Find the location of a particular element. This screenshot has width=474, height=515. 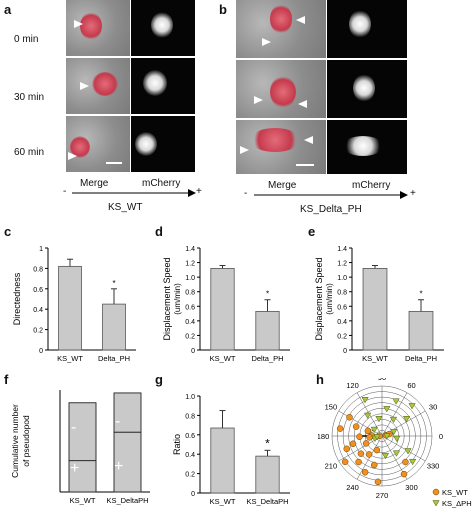

y-axis-label: Displacement Speed is located at coordinates (319, 298).